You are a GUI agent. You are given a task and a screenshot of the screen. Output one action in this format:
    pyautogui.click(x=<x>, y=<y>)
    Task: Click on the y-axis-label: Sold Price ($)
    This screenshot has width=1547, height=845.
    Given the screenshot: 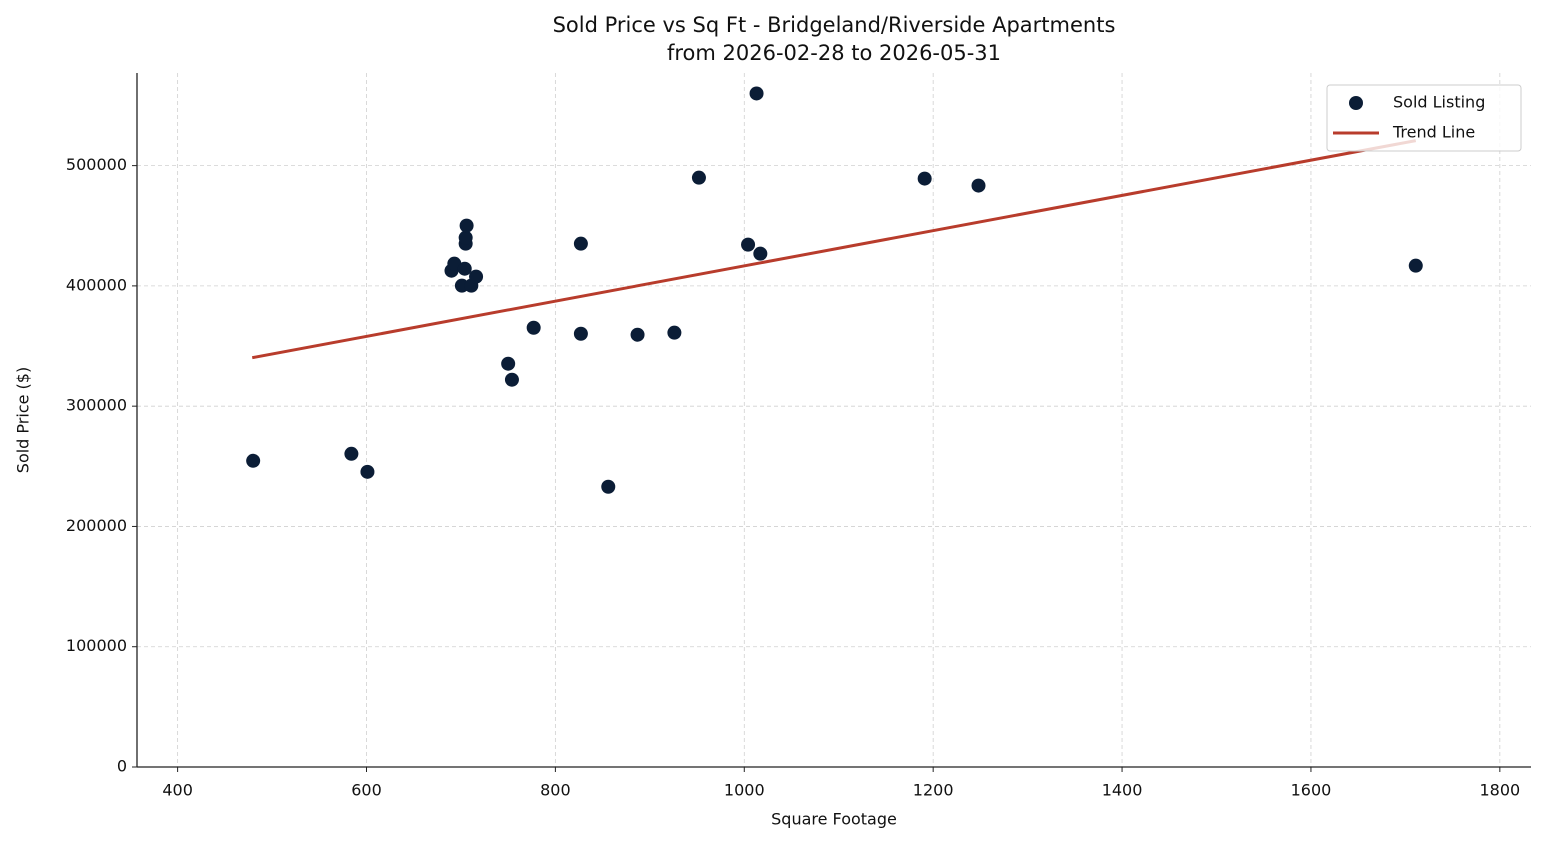 What is the action you would take?
    pyautogui.click(x=23, y=420)
    